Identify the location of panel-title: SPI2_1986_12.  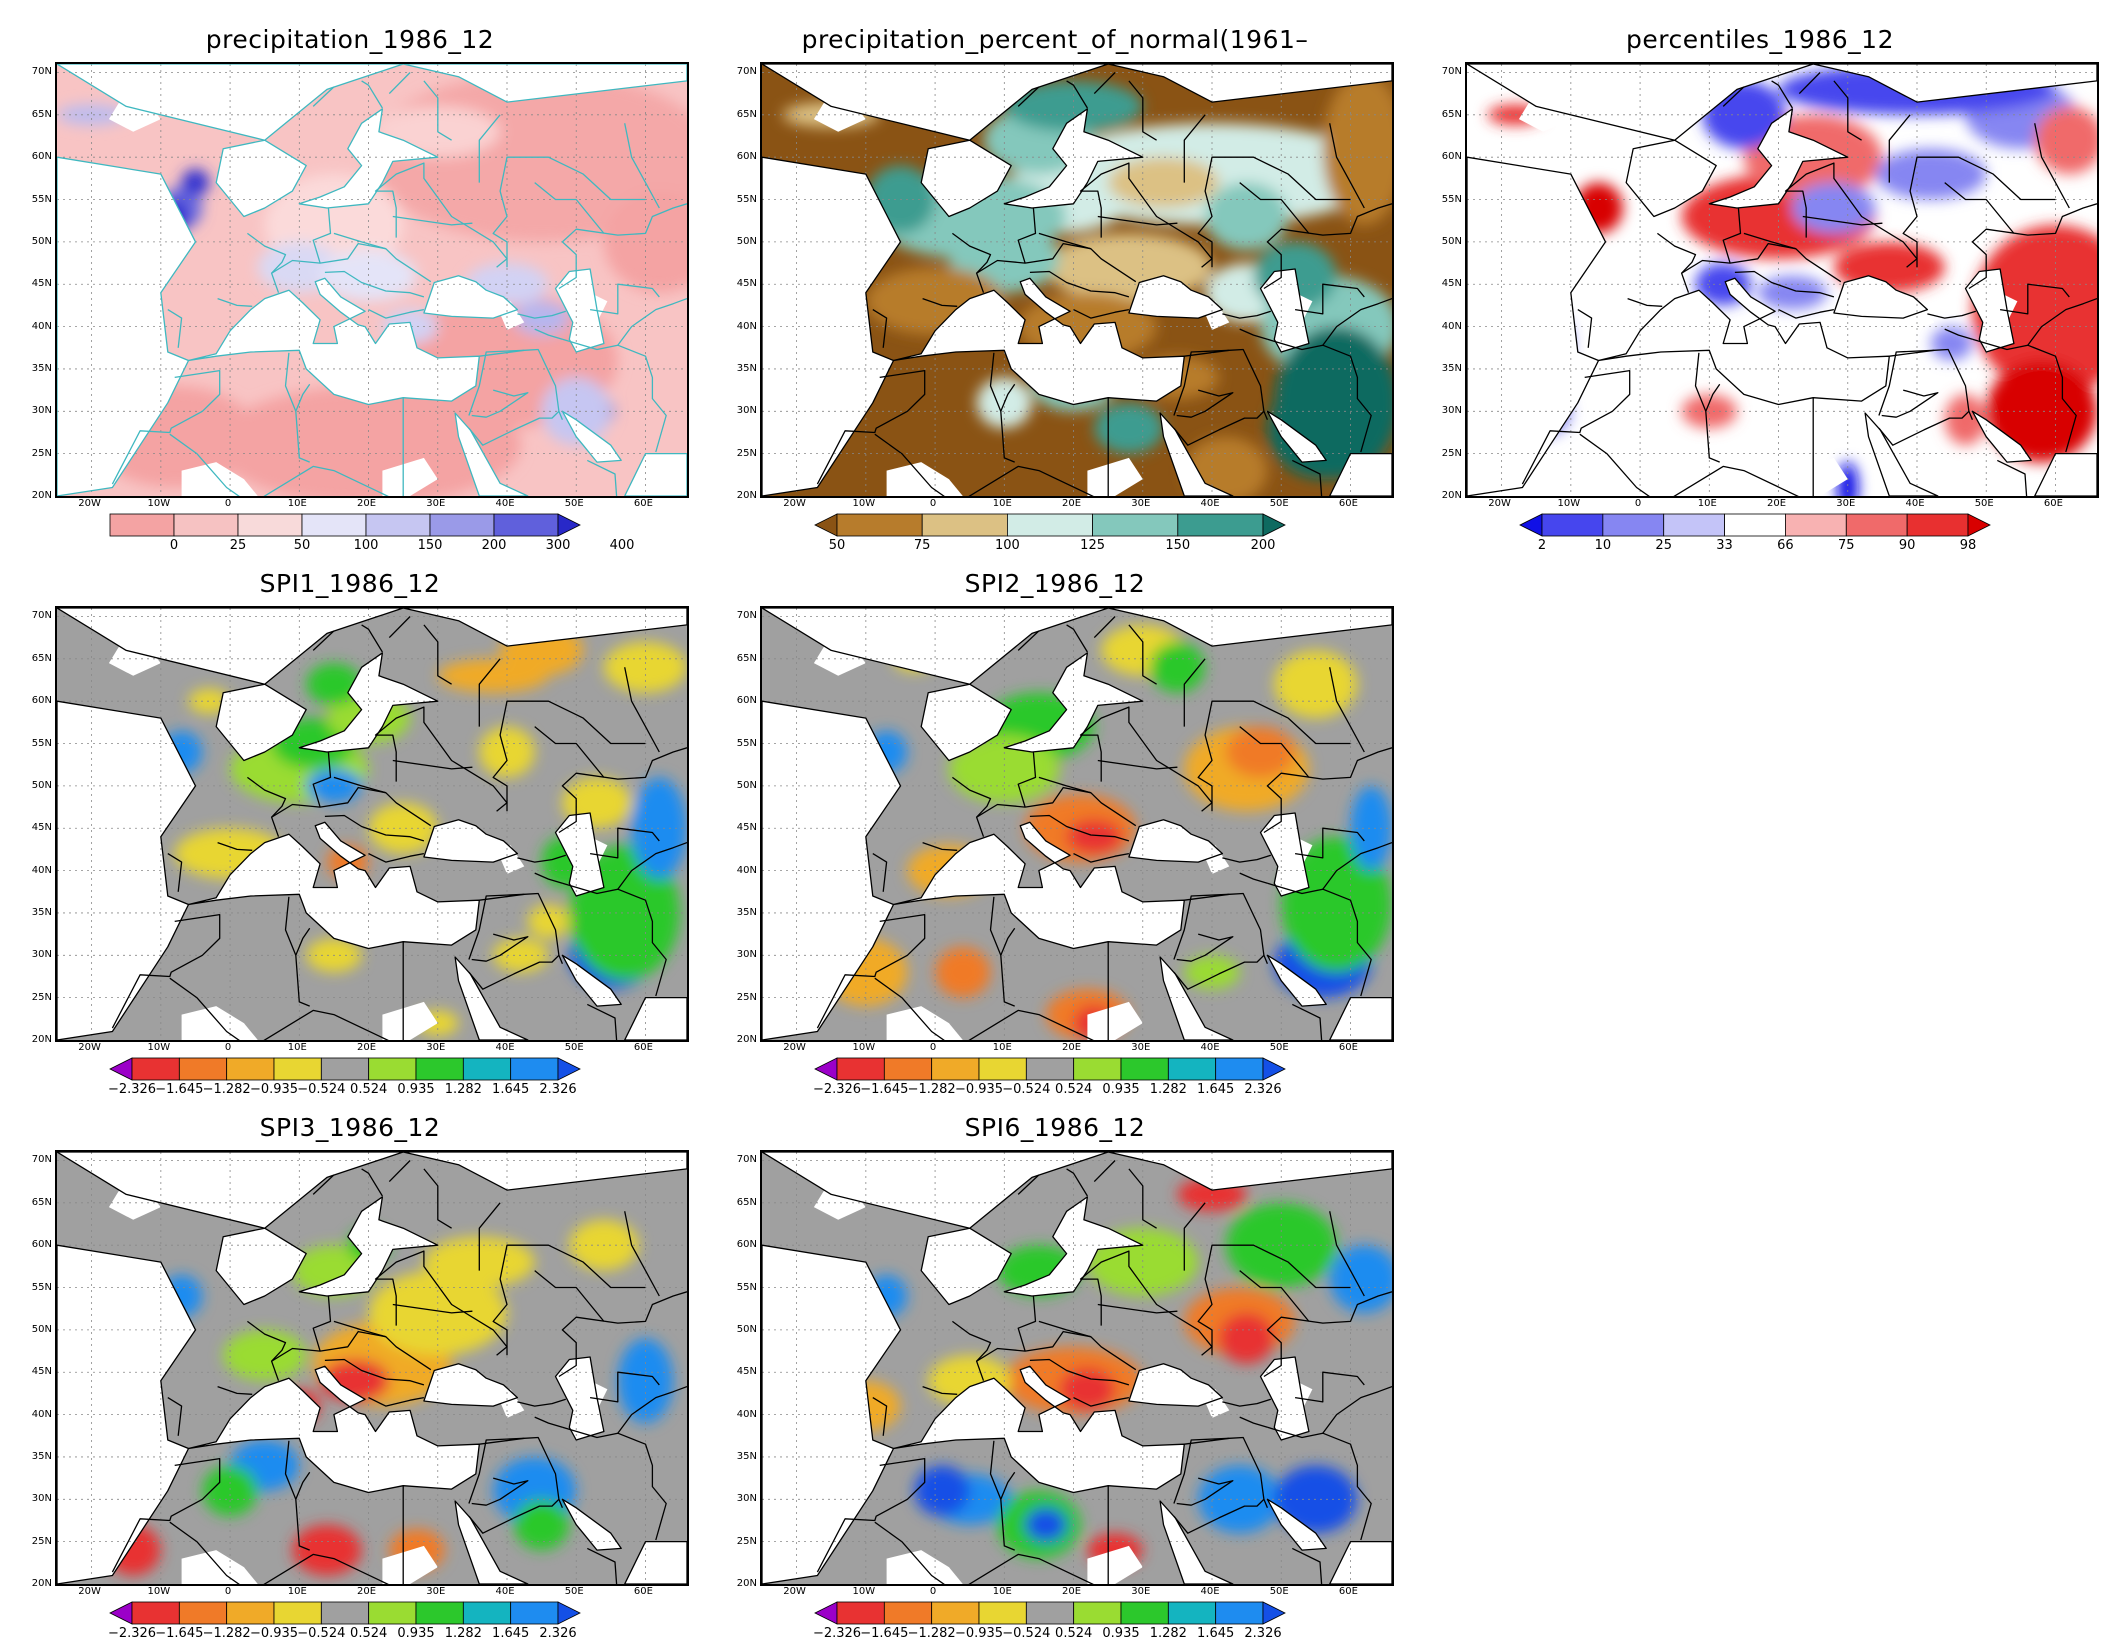
(1055, 583).